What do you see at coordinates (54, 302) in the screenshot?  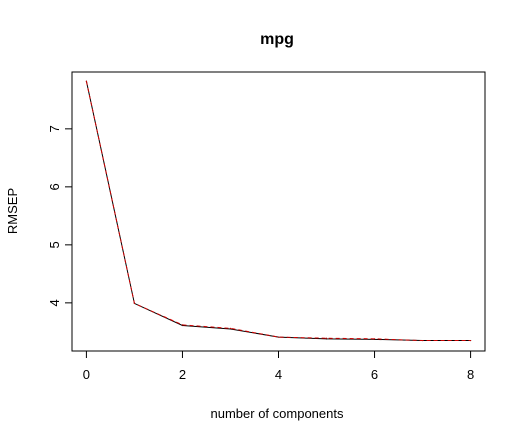 I see `y-tick-label: 4` at bounding box center [54, 302].